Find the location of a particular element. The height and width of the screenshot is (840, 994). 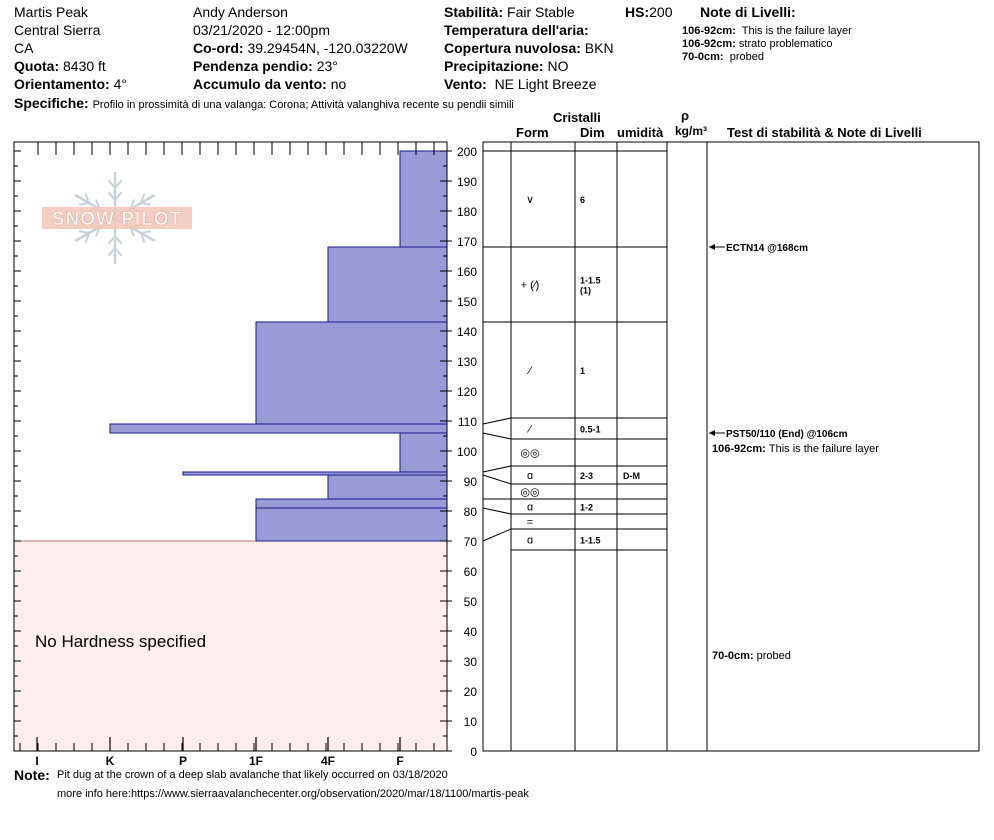

density-unit-header: kg/m³ is located at coordinates (691, 131).